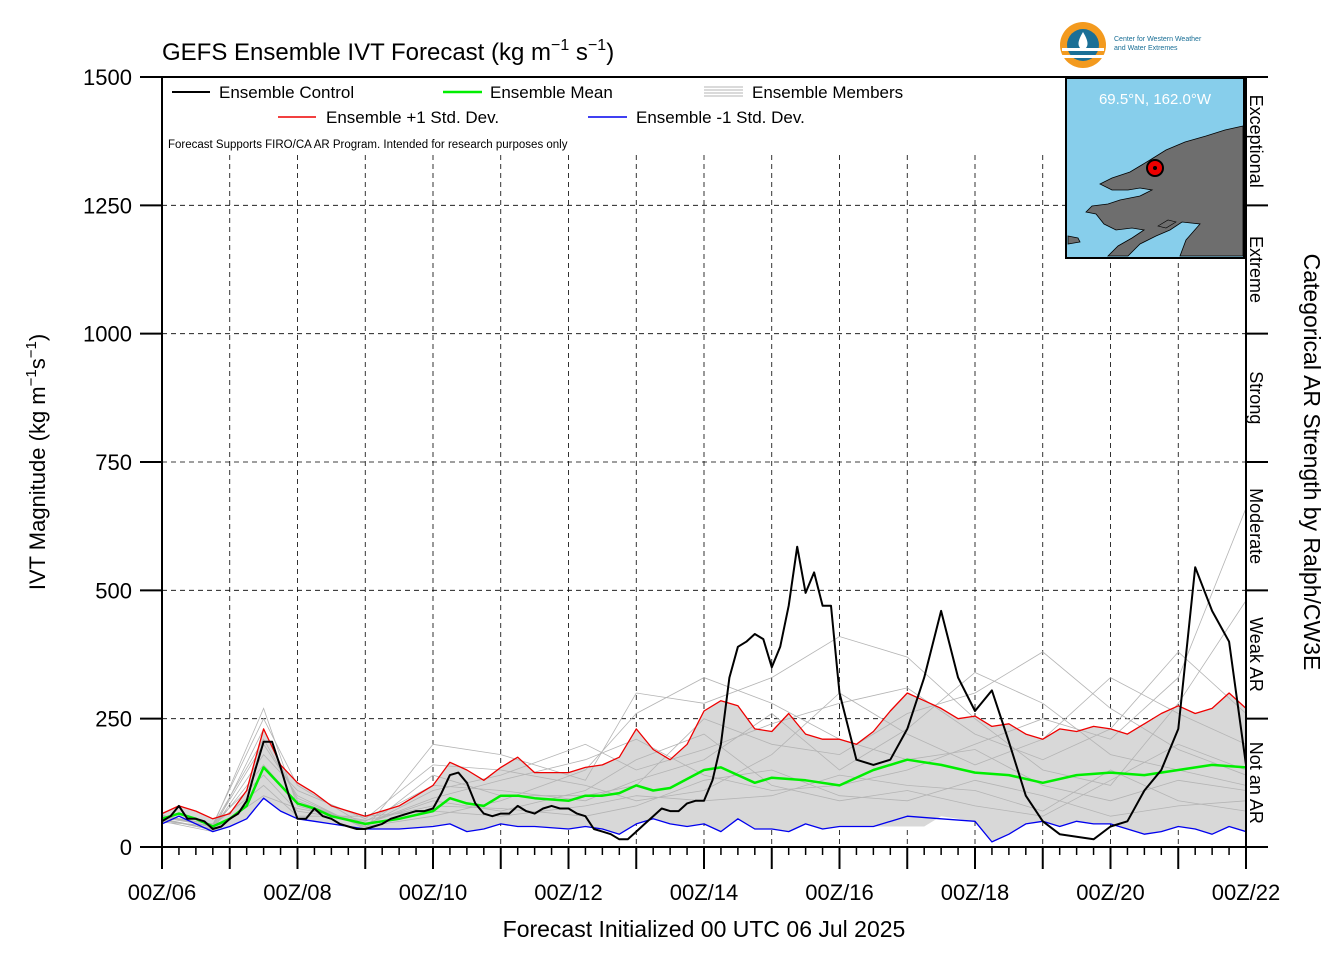 The image size is (1336, 962). Describe the element at coordinates (1164, 191) in the screenshot. I see `inset-land` at that location.